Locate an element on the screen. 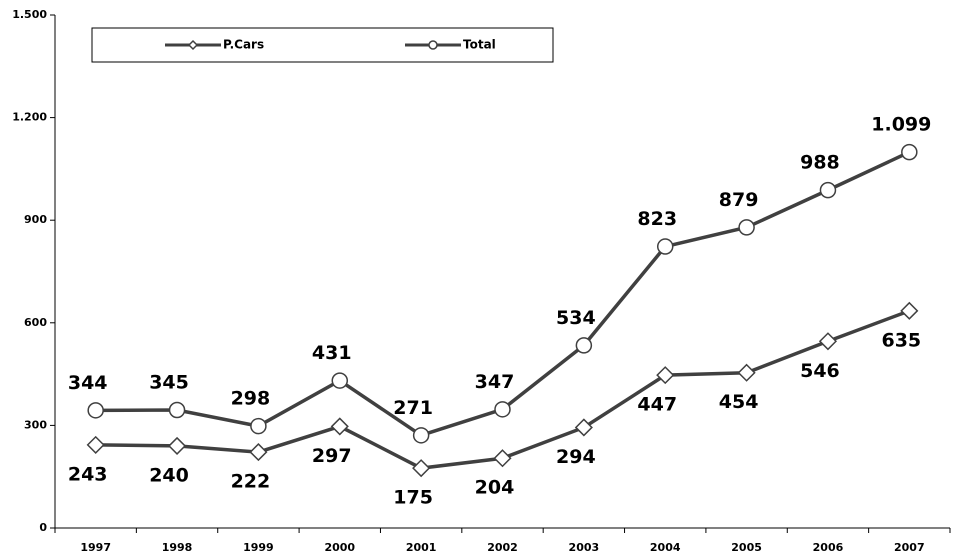 The width and height of the screenshot is (973, 558). y-tick-label: 600 is located at coordinates (35, 322).